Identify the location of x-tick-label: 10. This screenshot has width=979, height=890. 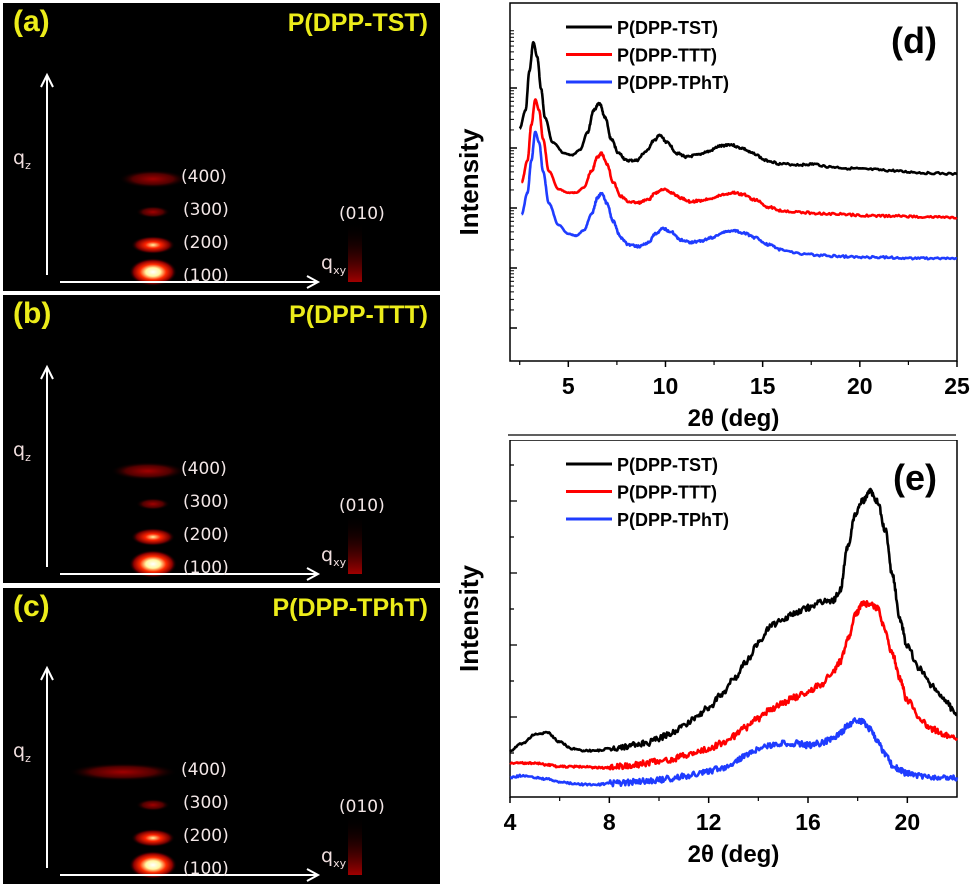
(666, 386).